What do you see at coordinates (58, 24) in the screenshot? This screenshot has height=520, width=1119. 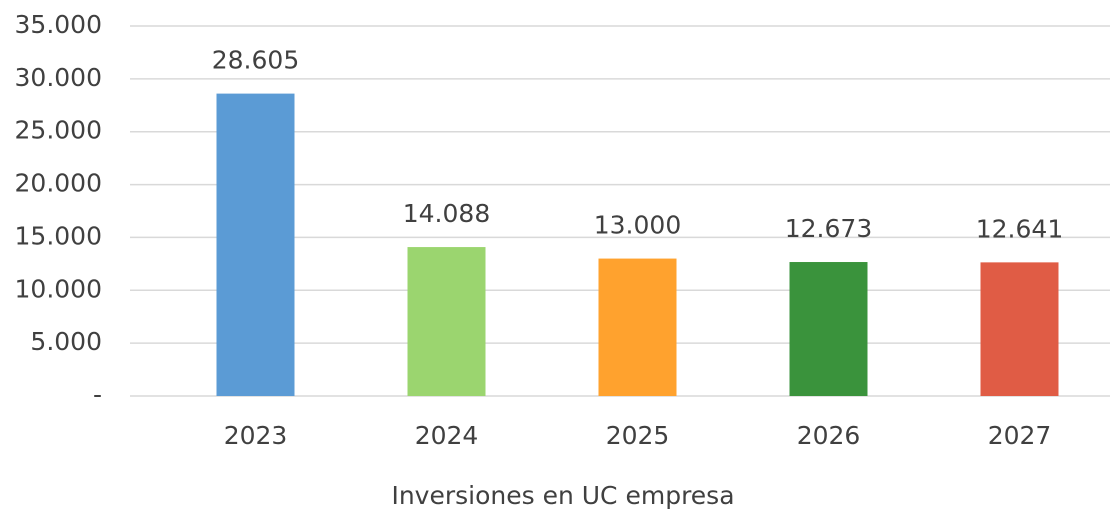 I see `y-tick-label: 35.000` at bounding box center [58, 24].